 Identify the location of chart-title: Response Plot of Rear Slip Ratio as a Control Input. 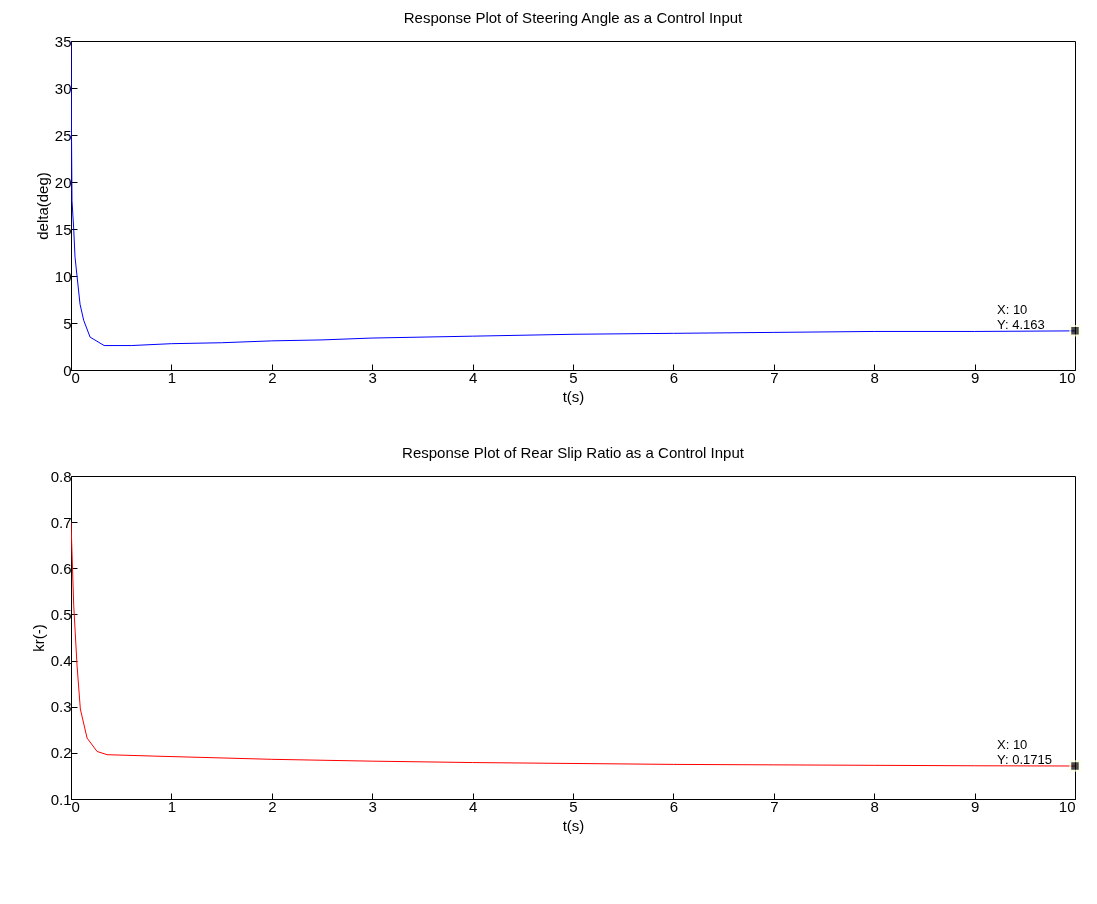
(573, 452).